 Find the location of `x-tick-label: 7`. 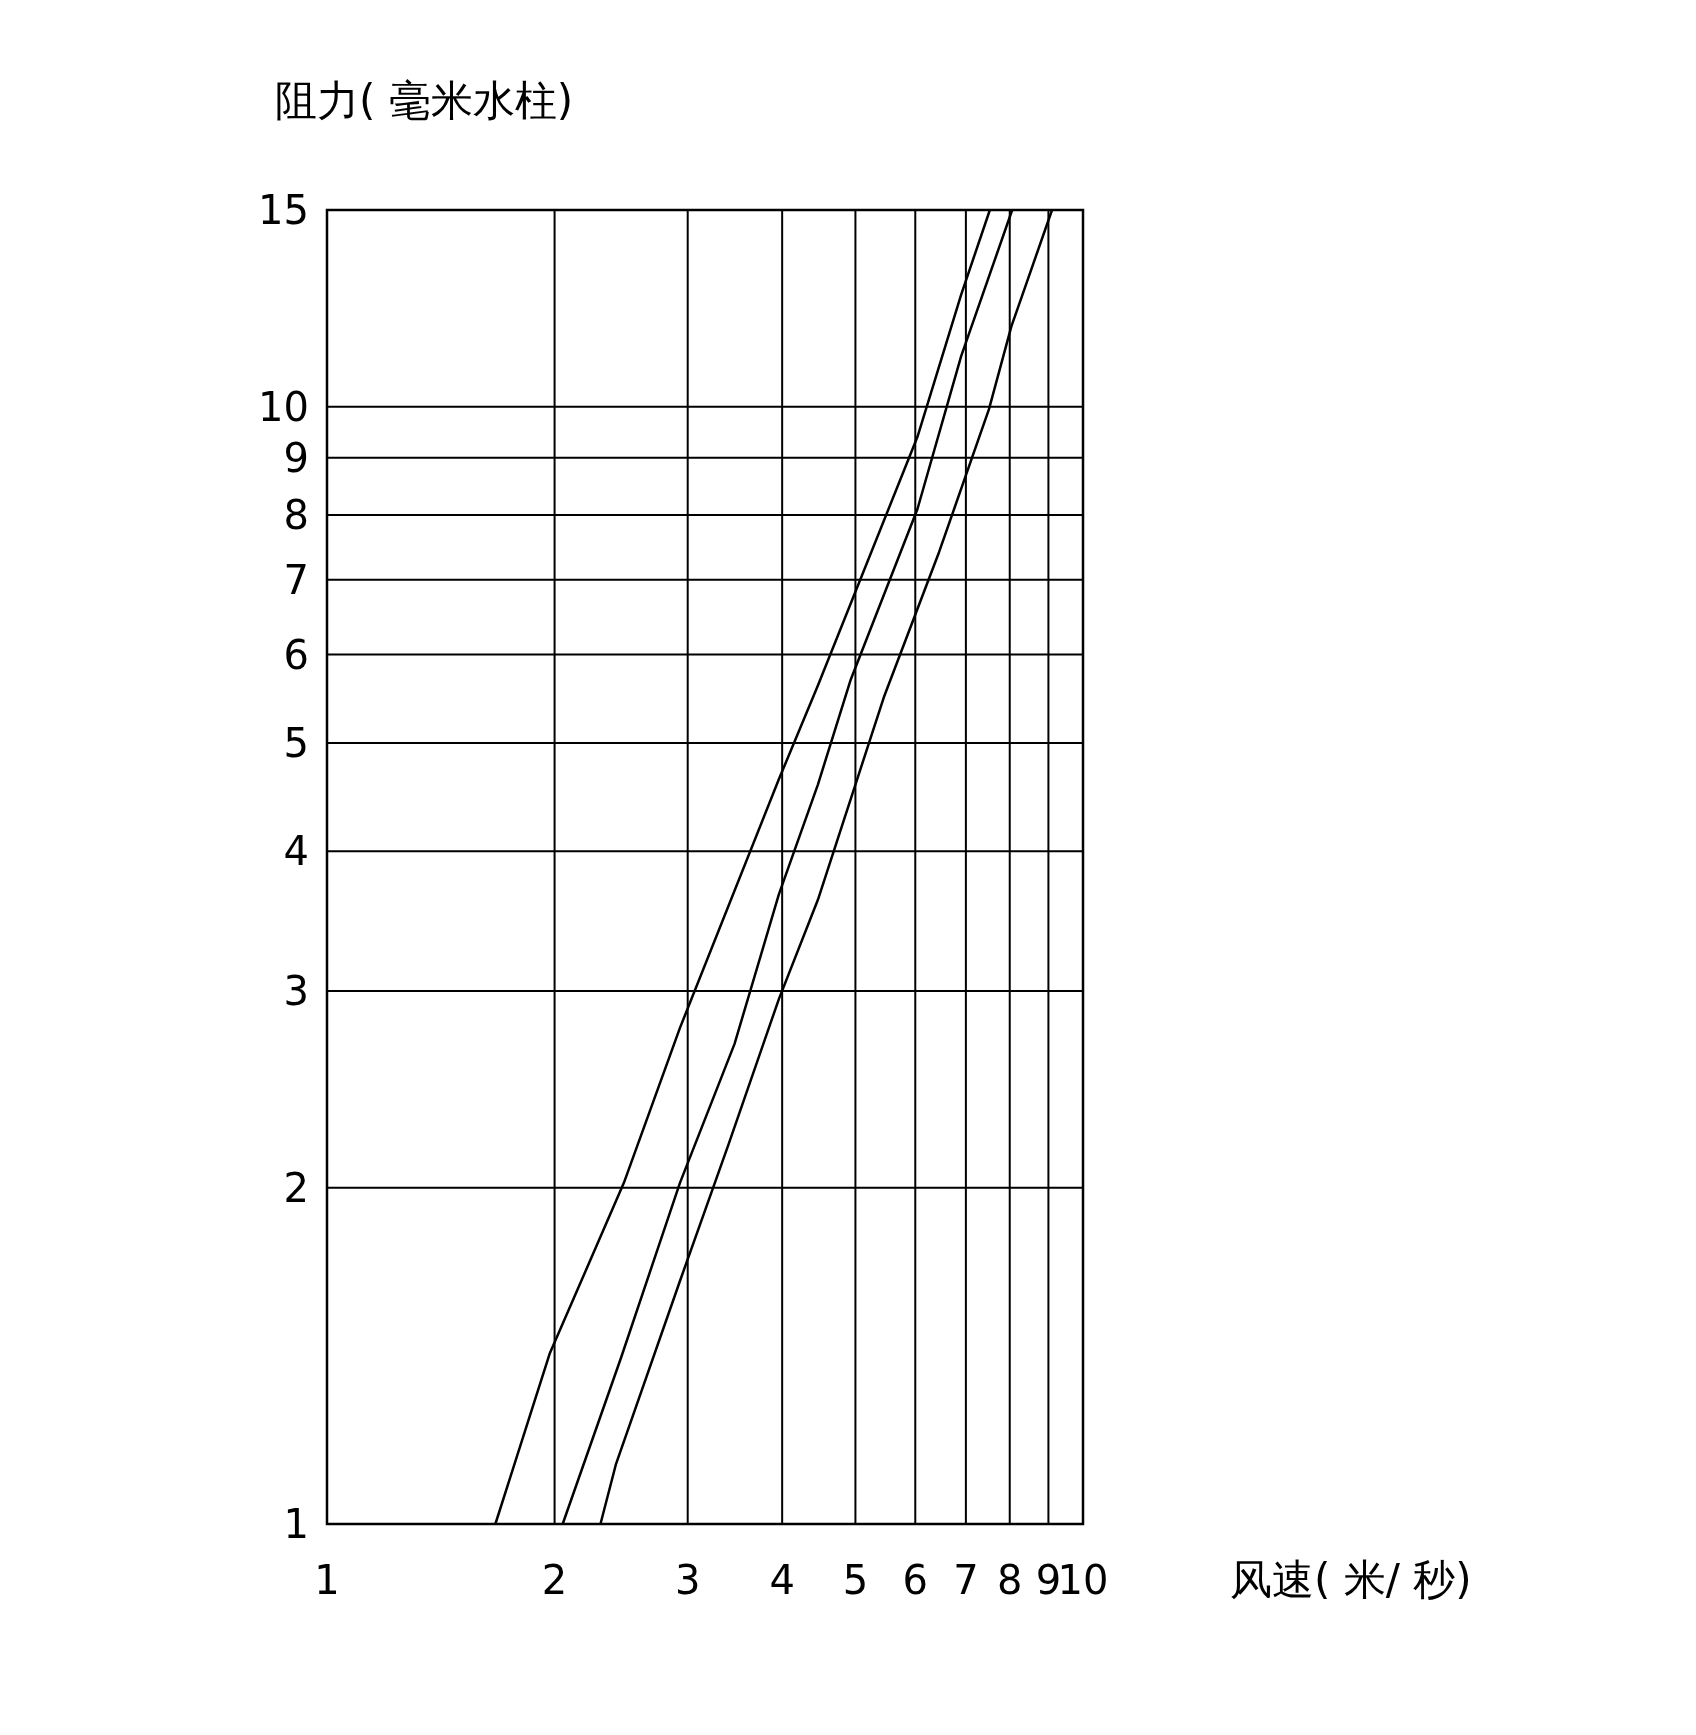

x-tick-label: 7 is located at coordinates (966, 1580).